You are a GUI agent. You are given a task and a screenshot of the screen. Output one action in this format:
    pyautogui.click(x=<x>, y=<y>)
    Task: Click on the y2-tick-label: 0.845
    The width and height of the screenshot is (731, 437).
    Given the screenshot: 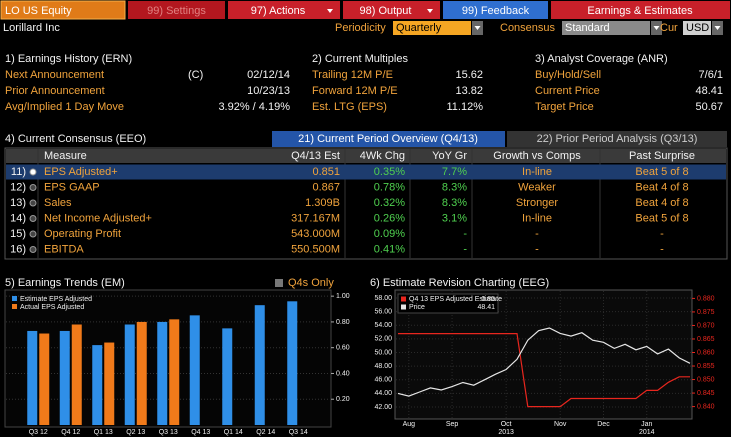 What is the action you would take?
    pyautogui.click(x=706, y=393)
    